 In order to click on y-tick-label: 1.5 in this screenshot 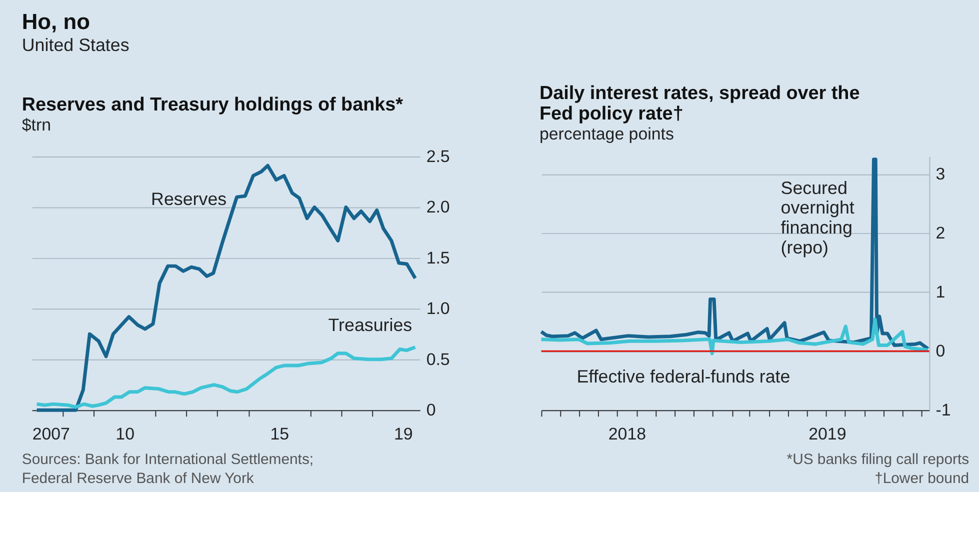, I will do `click(438, 258)`.